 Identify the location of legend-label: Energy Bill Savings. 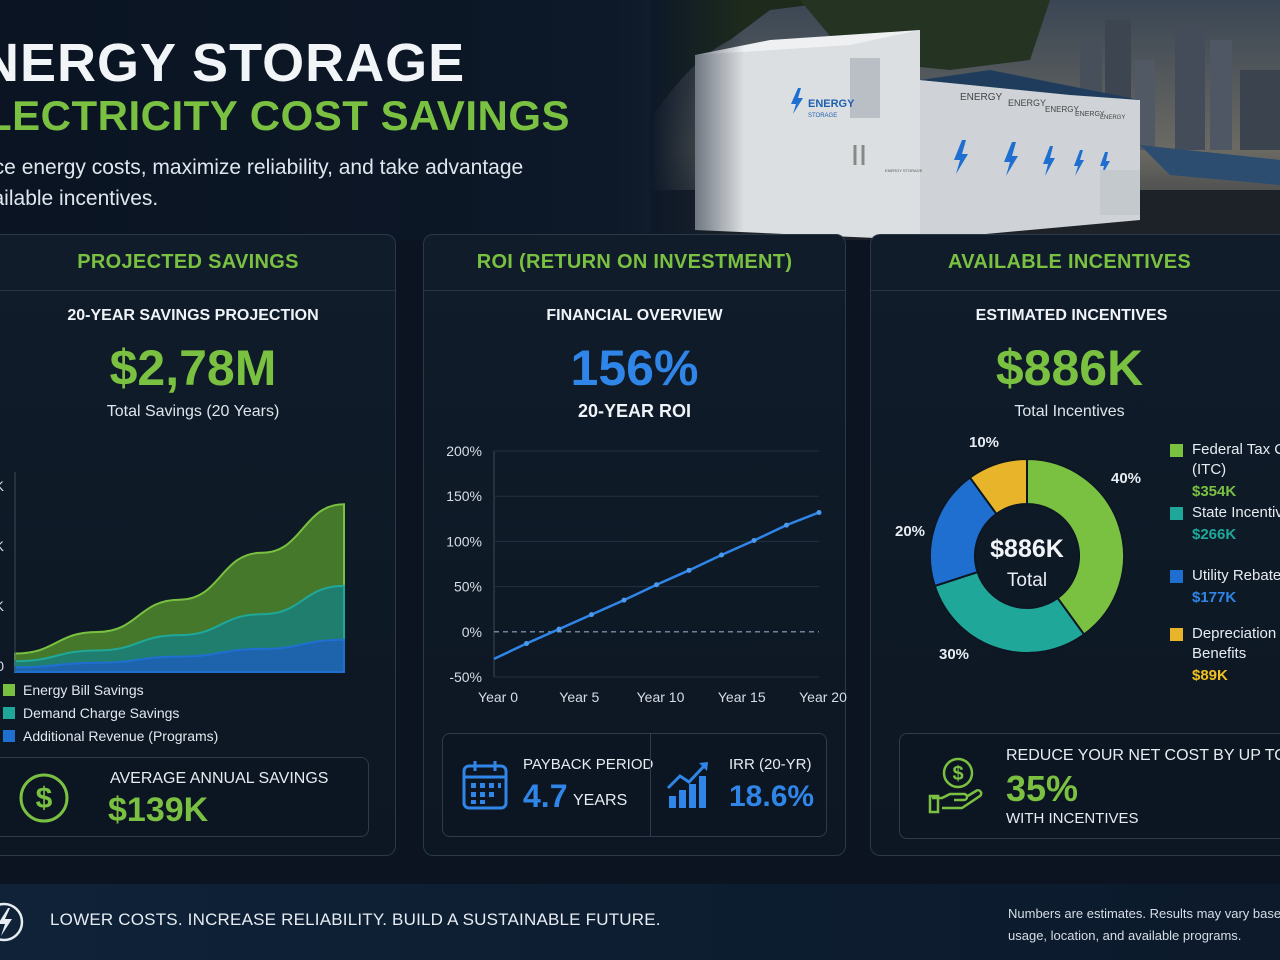
(83, 689).